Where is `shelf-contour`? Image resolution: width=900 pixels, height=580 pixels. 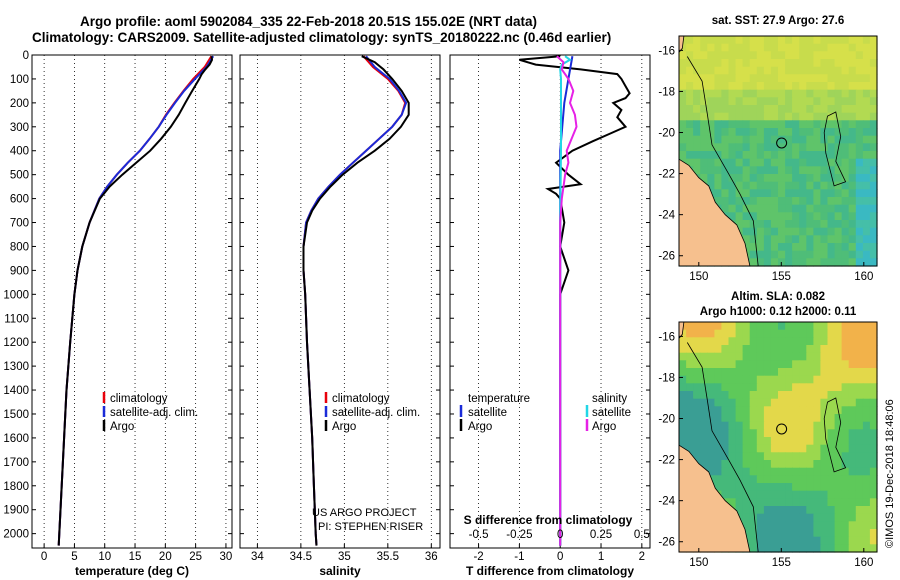 shelf-contour is located at coordinates (722, 447).